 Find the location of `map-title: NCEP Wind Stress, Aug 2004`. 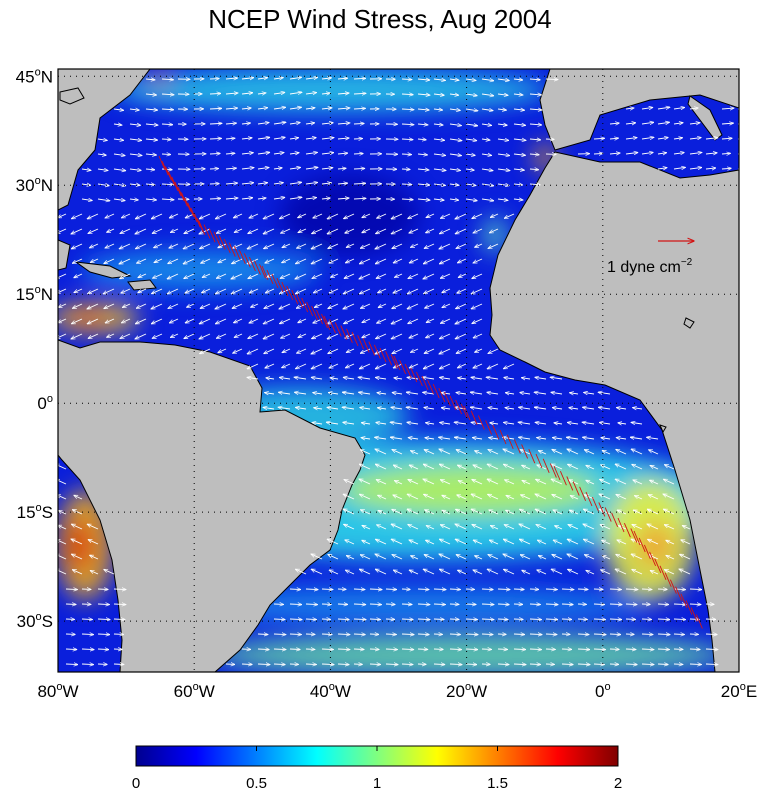

map-title: NCEP Wind Stress, Aug 2004 is located at coordinates (380, 19).